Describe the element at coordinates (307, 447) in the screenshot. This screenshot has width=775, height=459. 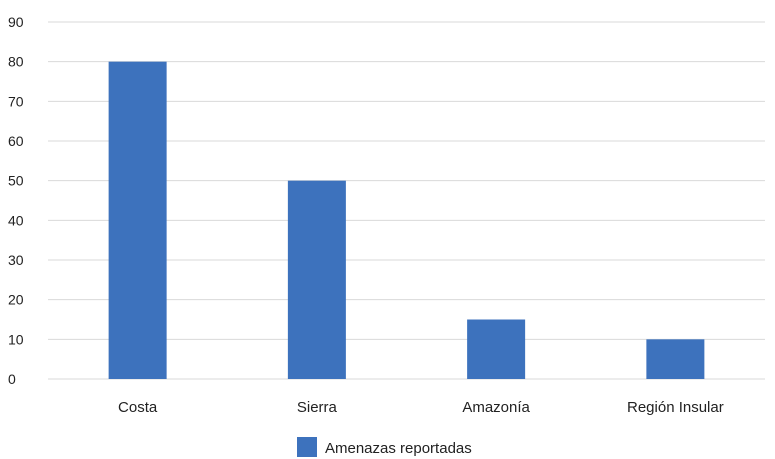
I see `legend-swatch` at that location.